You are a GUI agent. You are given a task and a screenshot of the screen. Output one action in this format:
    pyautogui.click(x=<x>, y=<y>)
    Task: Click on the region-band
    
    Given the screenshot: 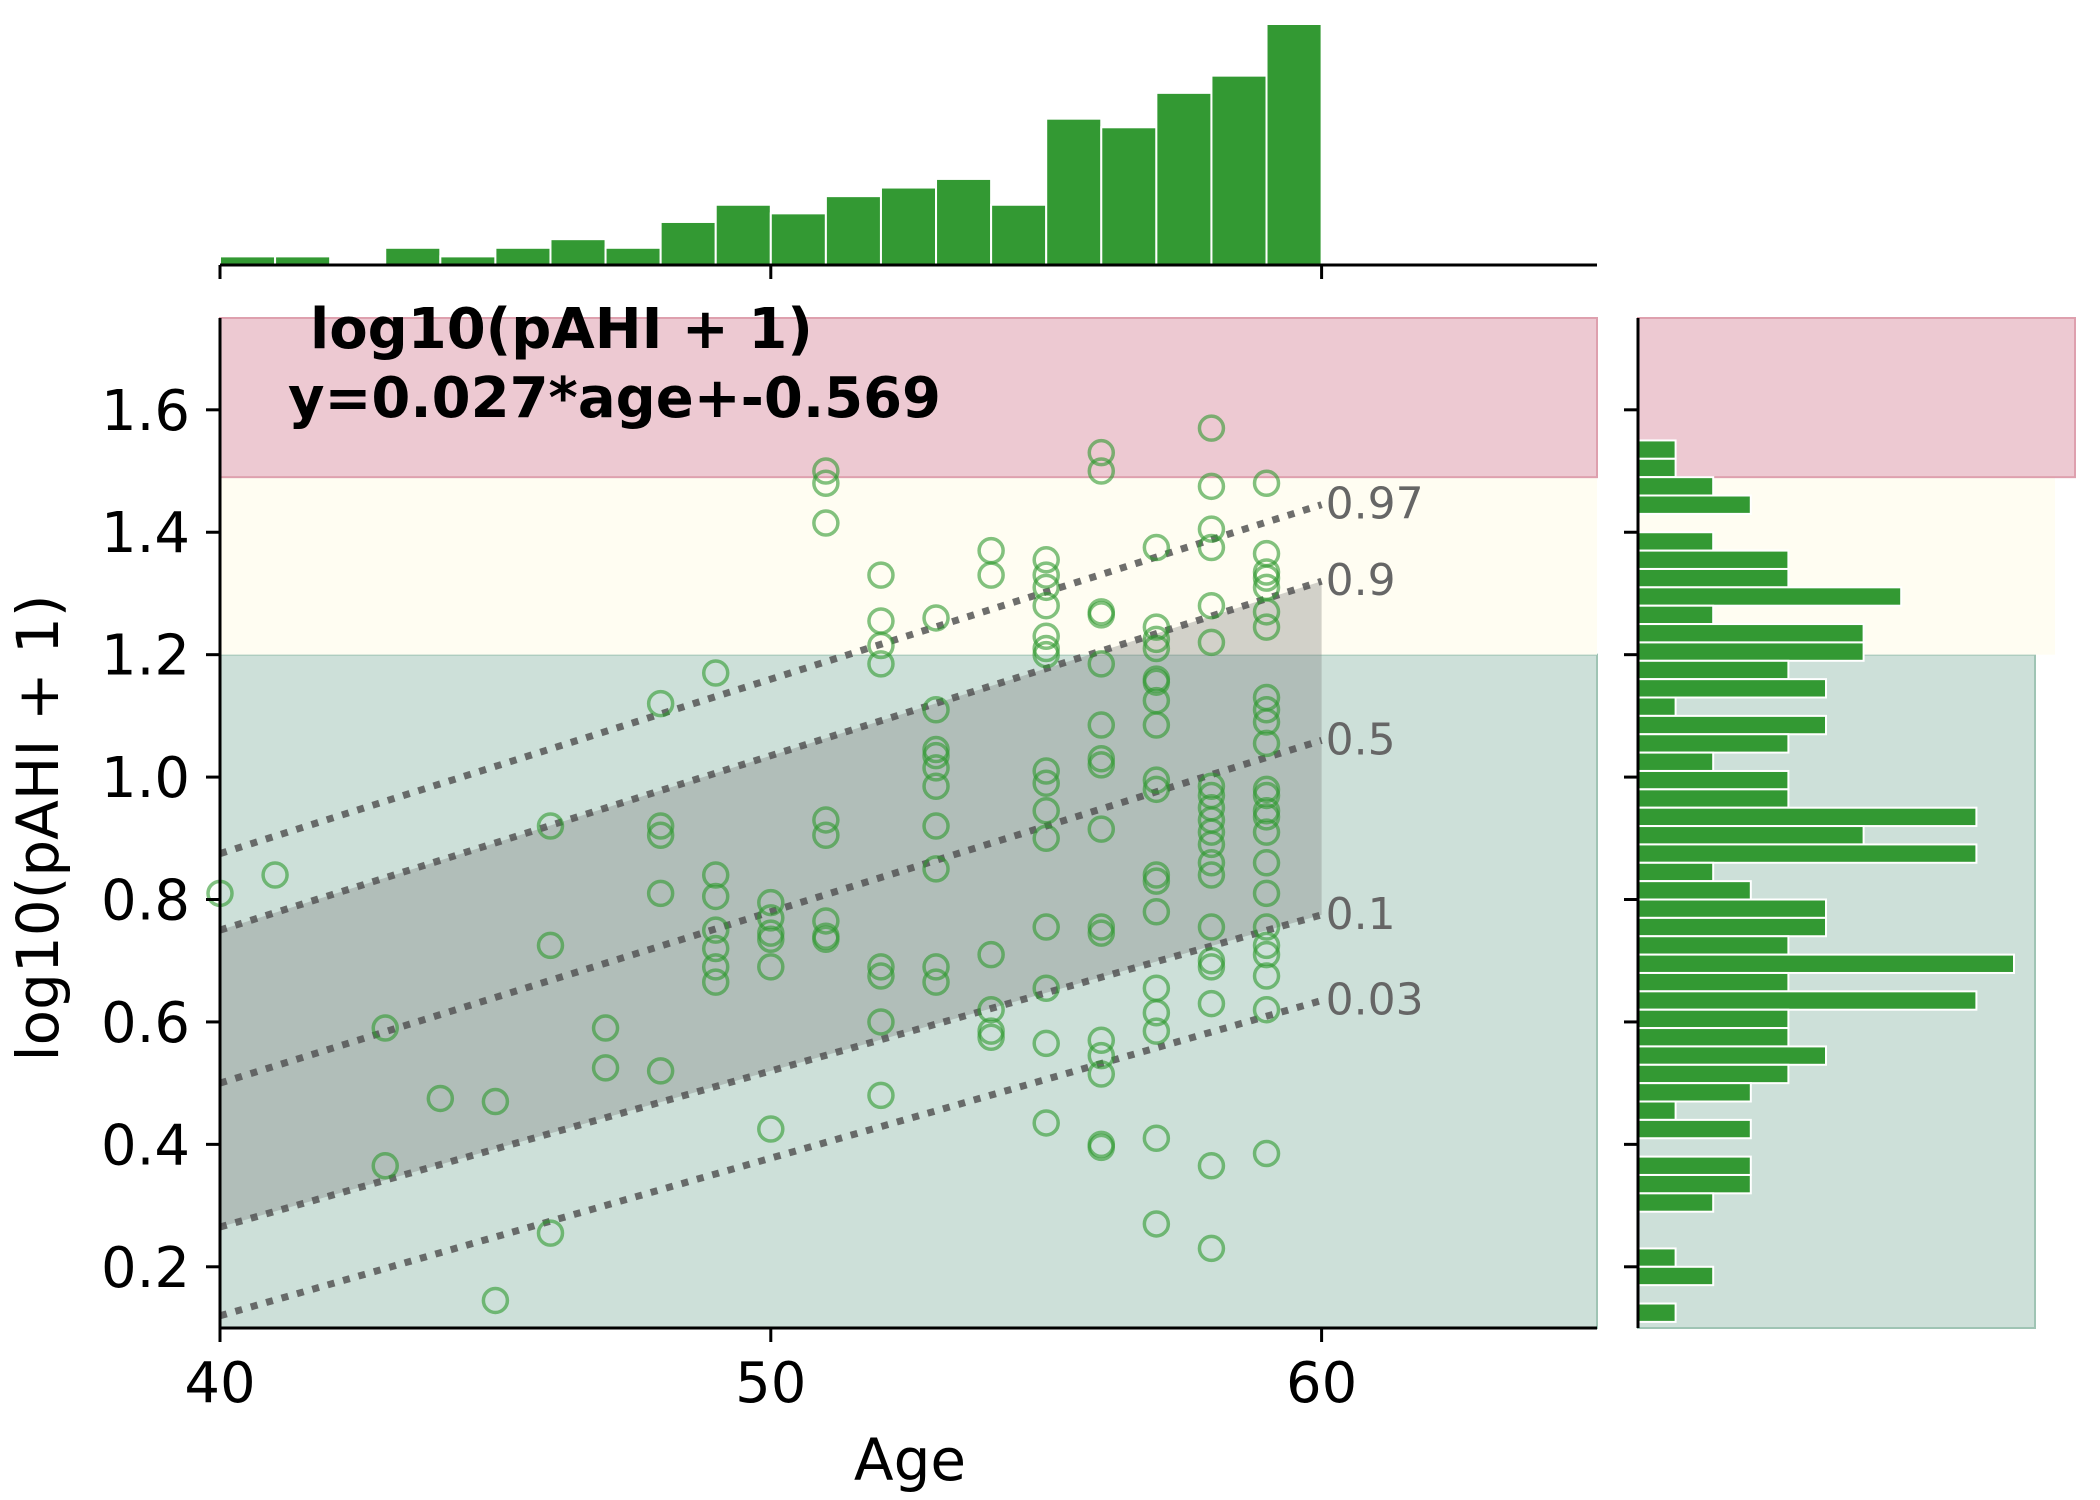 What is the action you would take?
    pyautogui.click(x=908, y=566)
    